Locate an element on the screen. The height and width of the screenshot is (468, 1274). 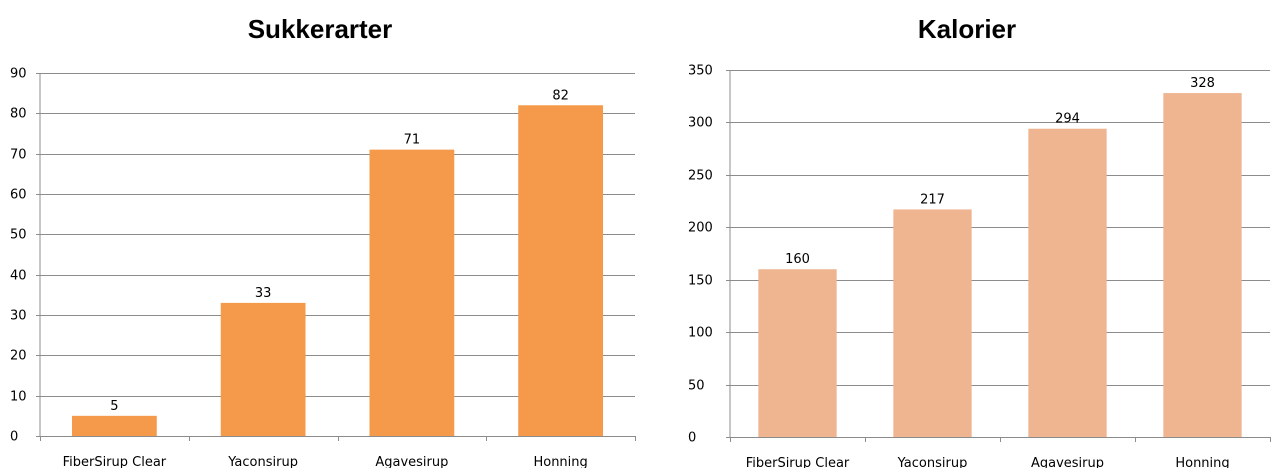
y-tick-label: 40 is located at coordinates (18, 276).